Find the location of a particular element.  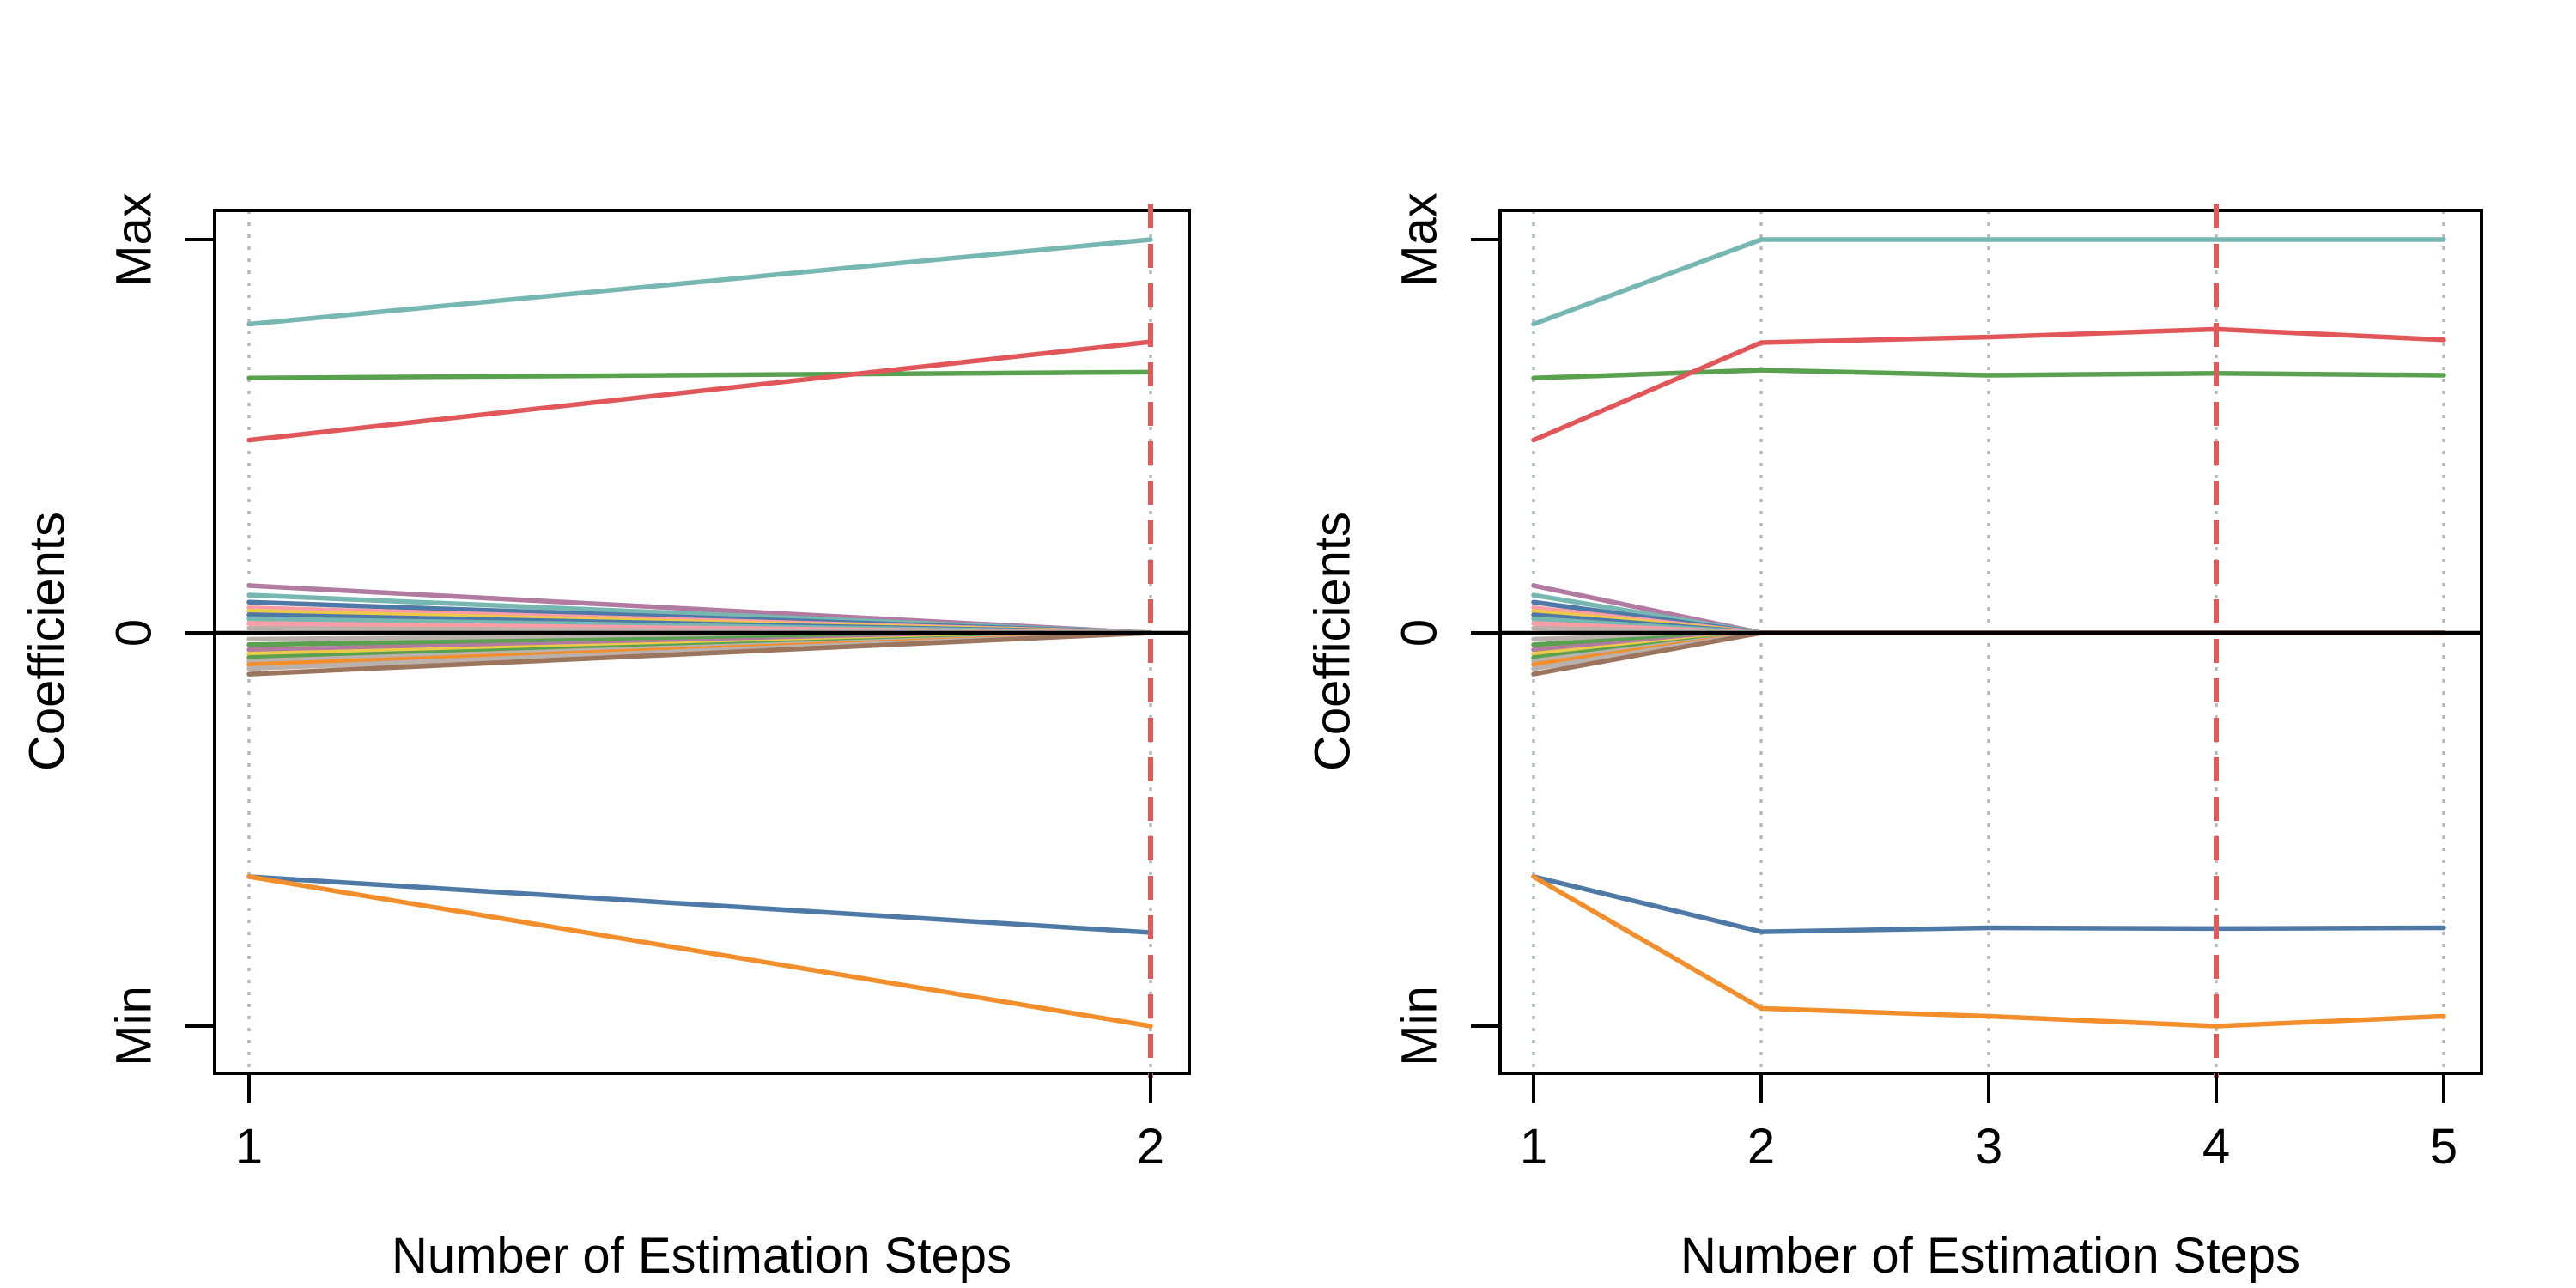

x-axis-title-left: Number of Estimation Steps is located at coordinates (702, 1256).